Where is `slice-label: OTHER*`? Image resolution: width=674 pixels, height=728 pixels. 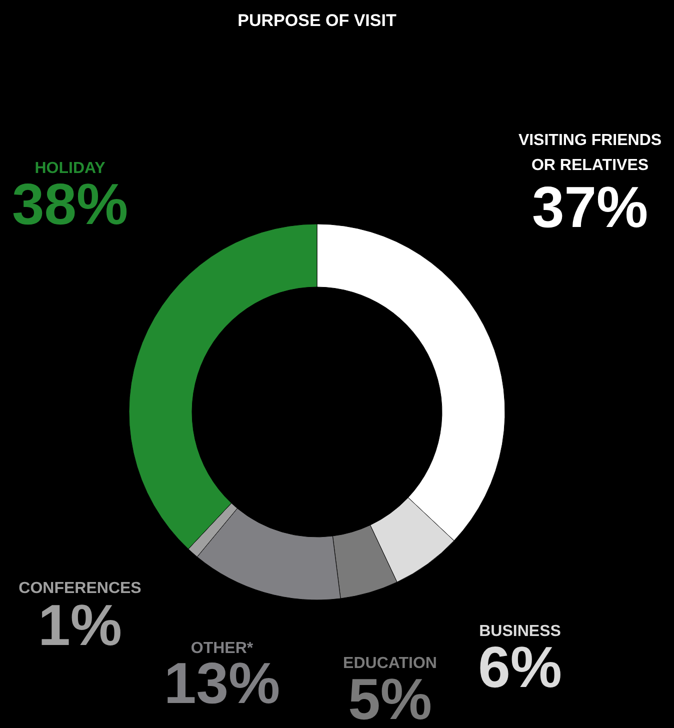
slice-label: OTHER* is located at coordinates (222, 648).